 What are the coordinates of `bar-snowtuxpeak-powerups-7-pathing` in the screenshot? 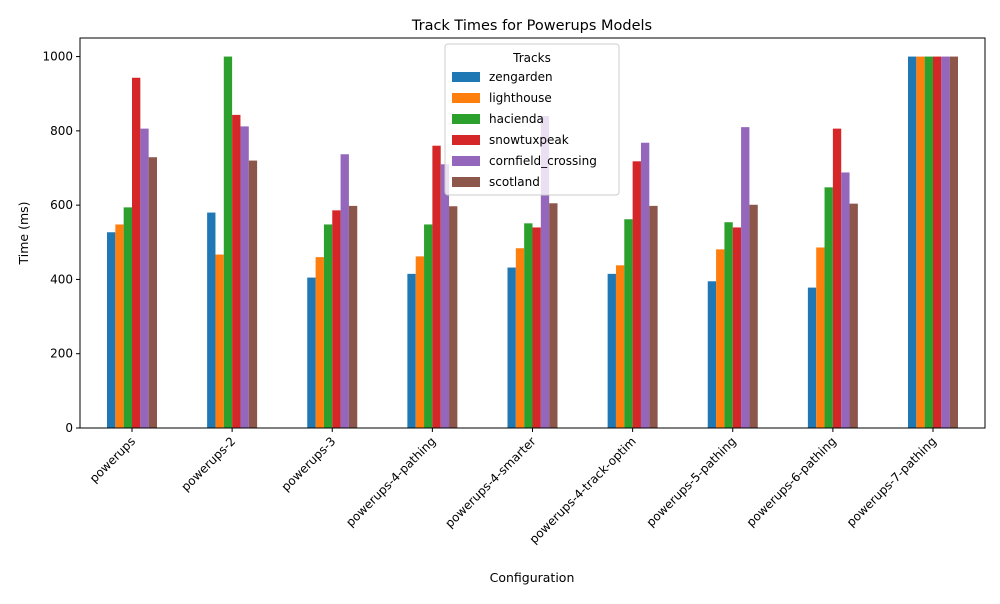 It's located at (937, 242).